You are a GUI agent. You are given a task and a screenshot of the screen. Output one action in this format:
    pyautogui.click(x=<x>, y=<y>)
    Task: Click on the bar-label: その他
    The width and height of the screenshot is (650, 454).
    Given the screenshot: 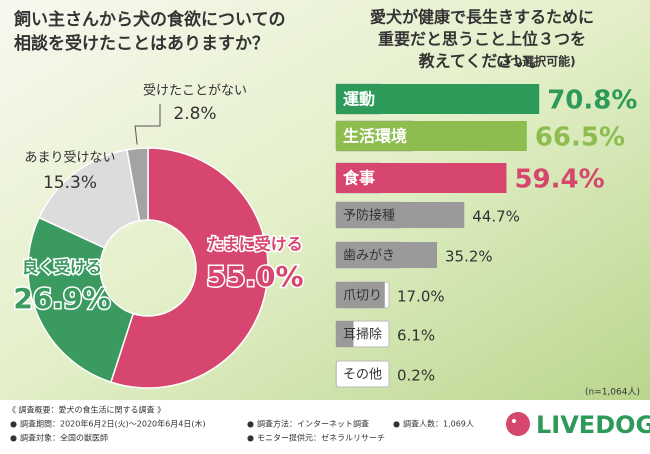 What is the action you would take?
    pyautogui.click(x=362, y=375)
    